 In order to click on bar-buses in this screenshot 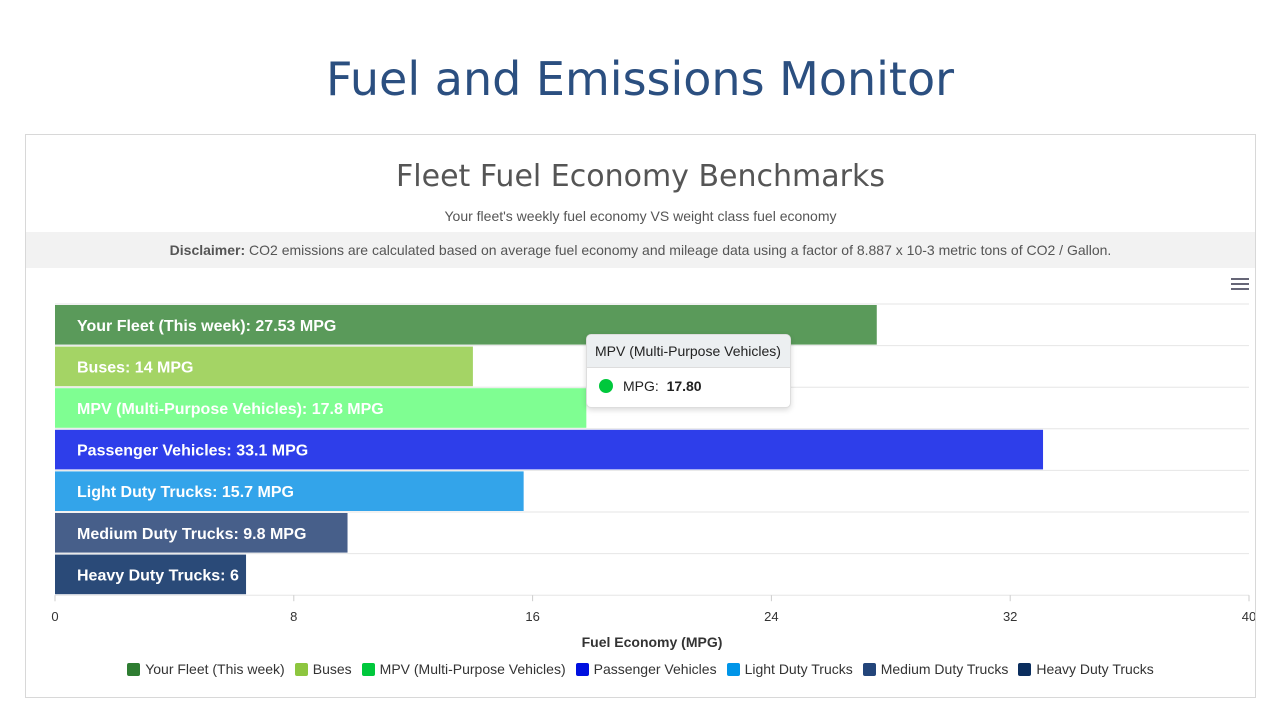, I will do `click(264, 366)`.